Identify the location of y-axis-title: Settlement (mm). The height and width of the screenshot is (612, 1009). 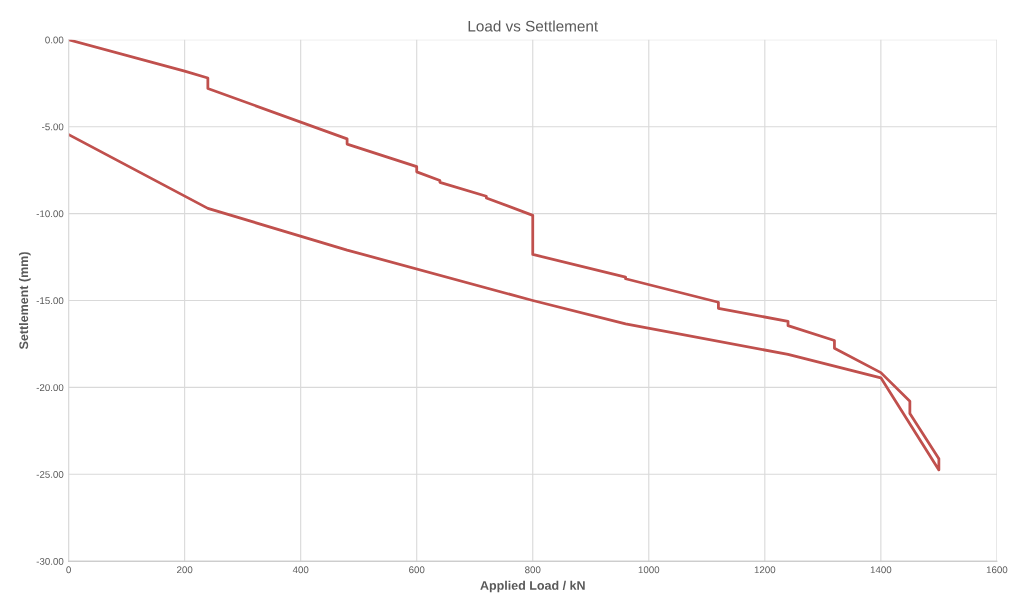
(24, 301).